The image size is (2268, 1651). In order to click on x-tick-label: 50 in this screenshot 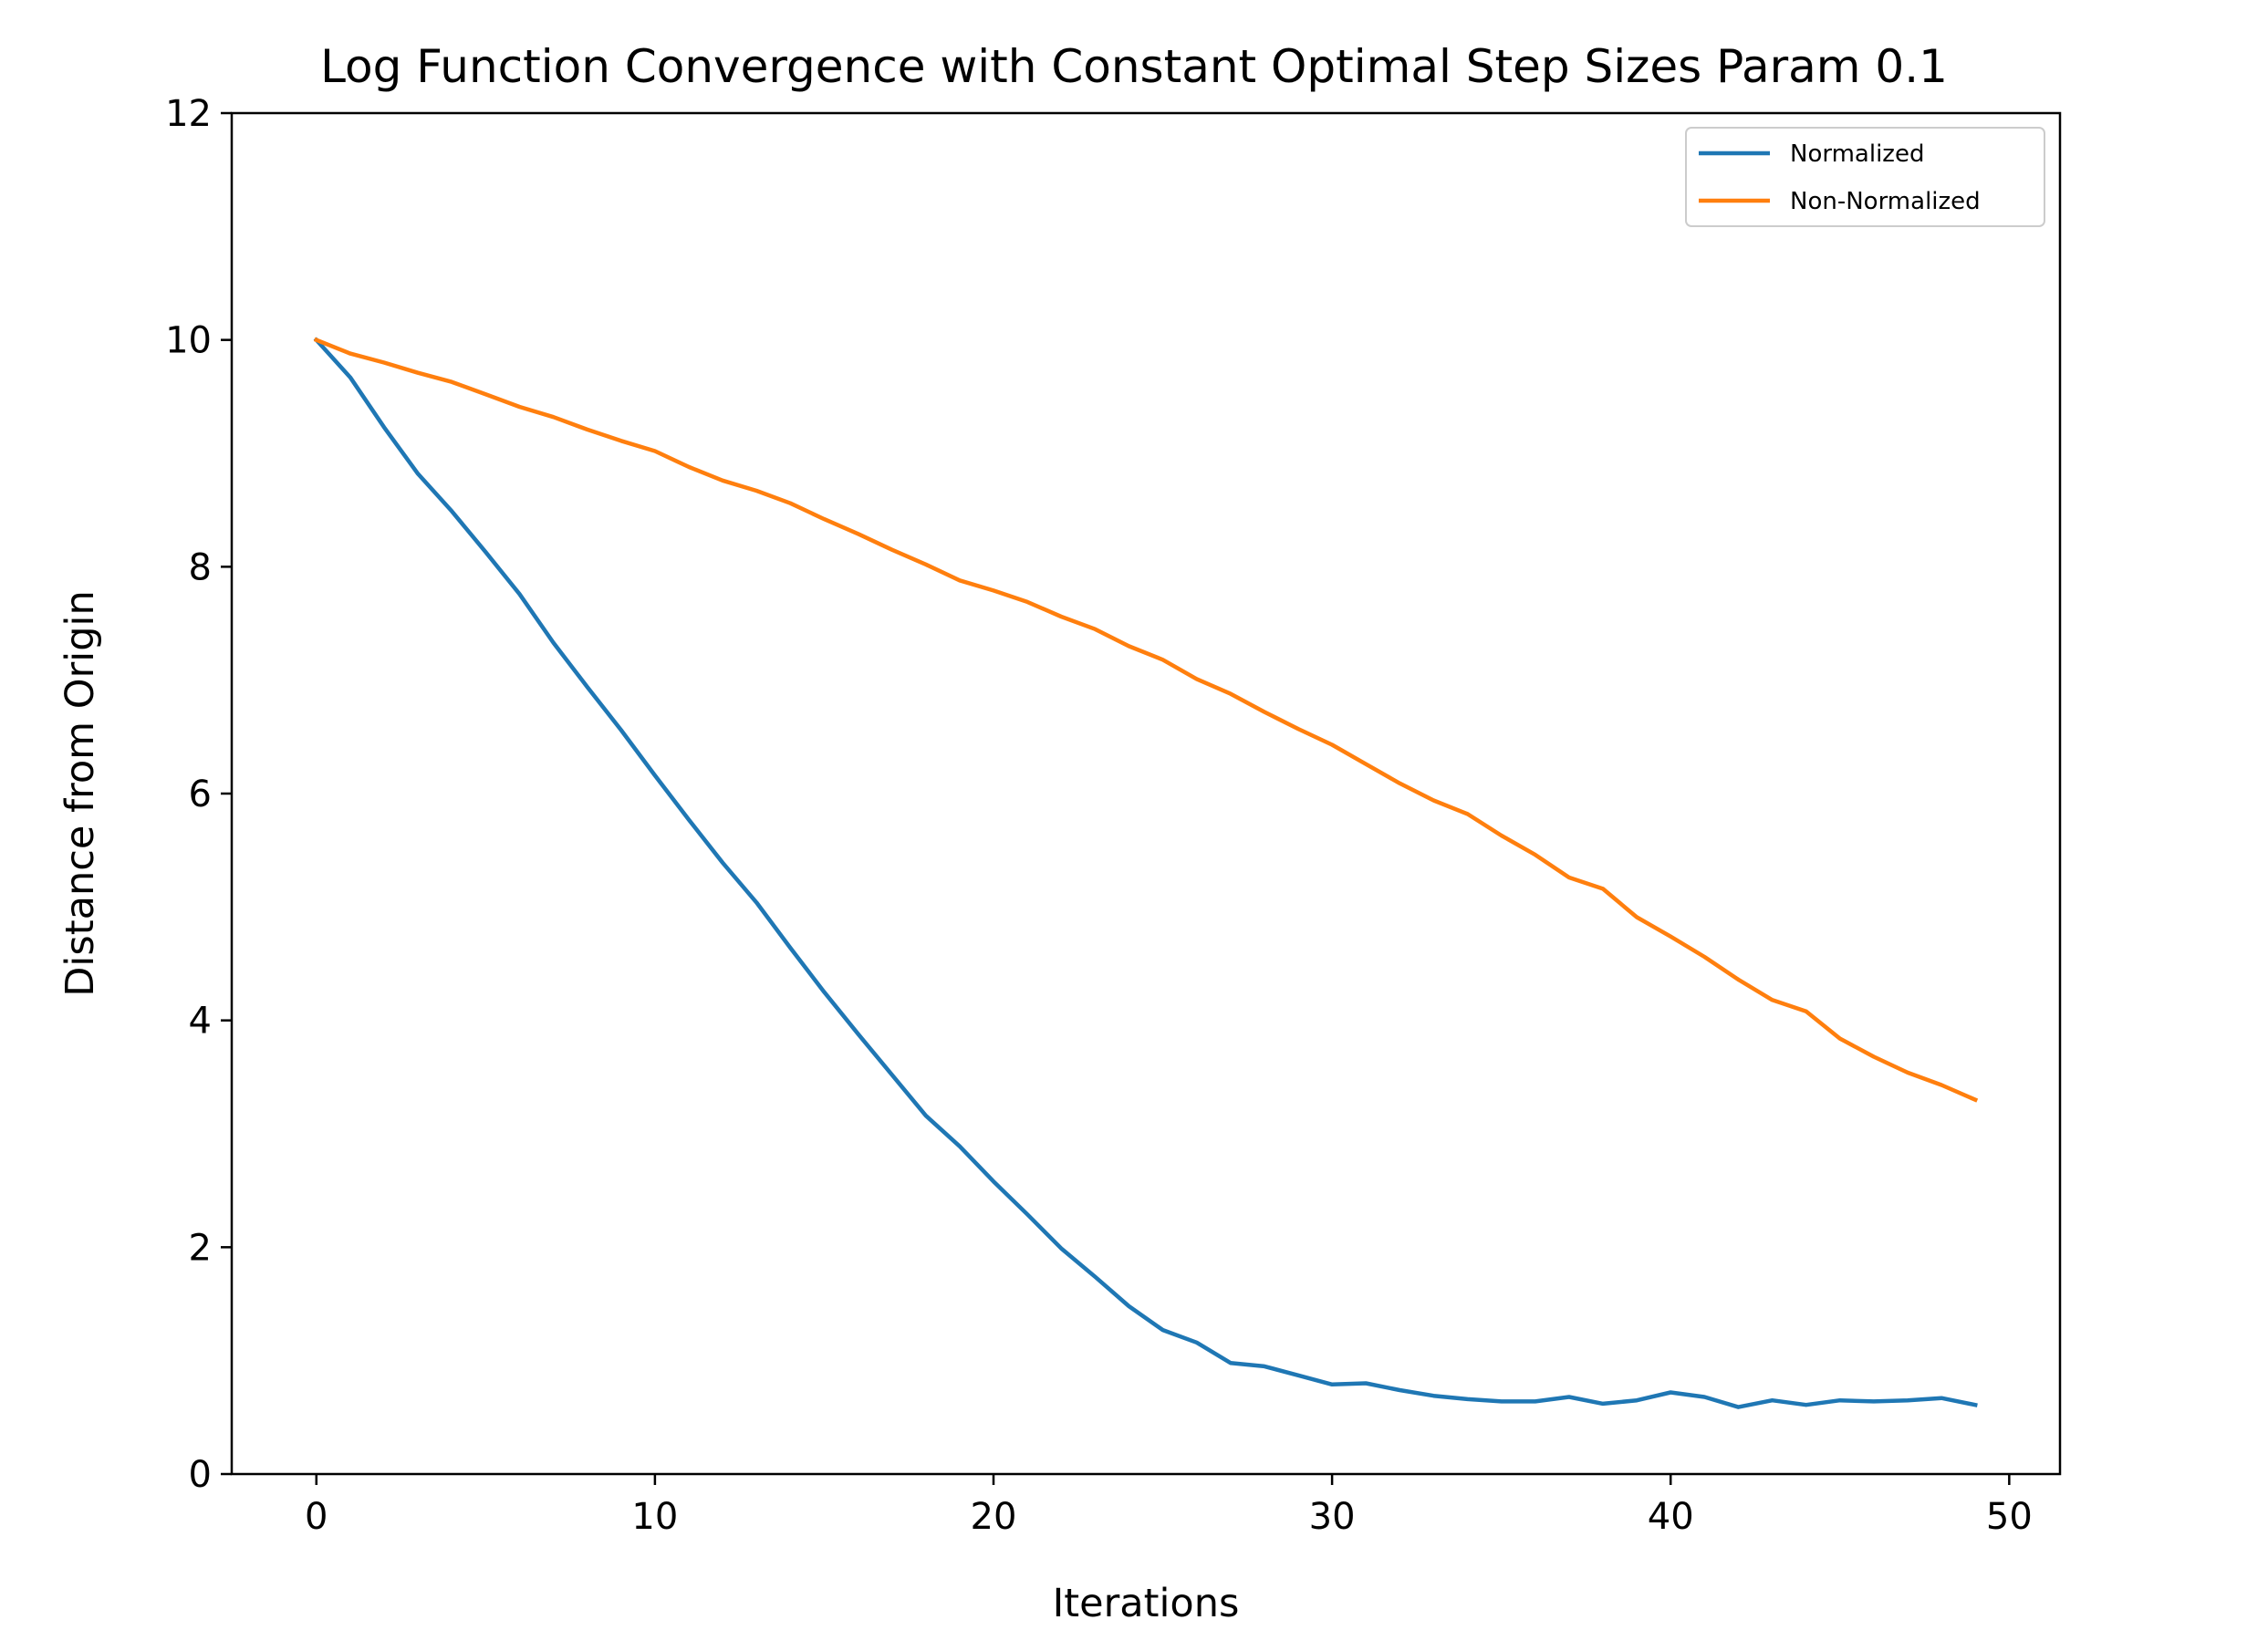, I will do `click(2010, 1517)`.